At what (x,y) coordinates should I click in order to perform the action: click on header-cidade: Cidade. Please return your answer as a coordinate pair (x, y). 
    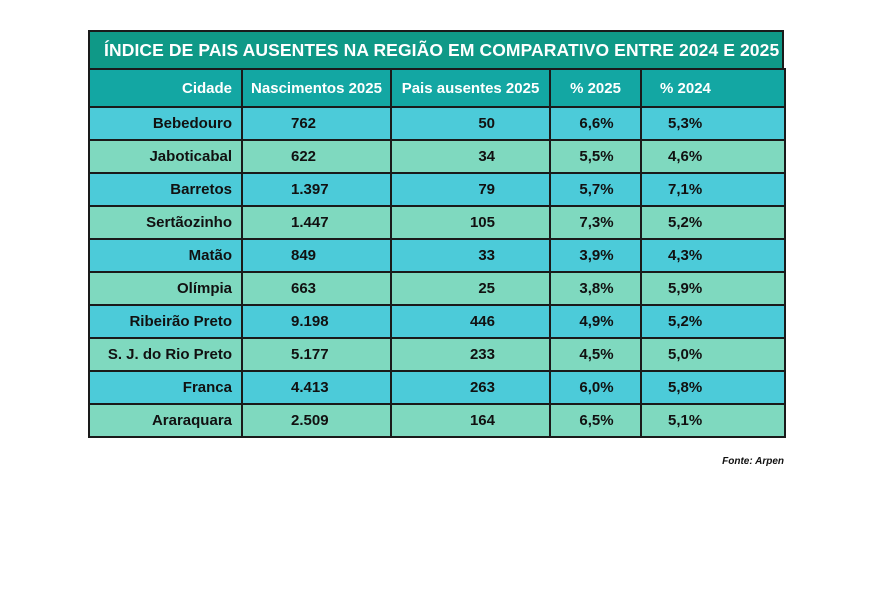
    Looking at the image, I should click on (165, 88).